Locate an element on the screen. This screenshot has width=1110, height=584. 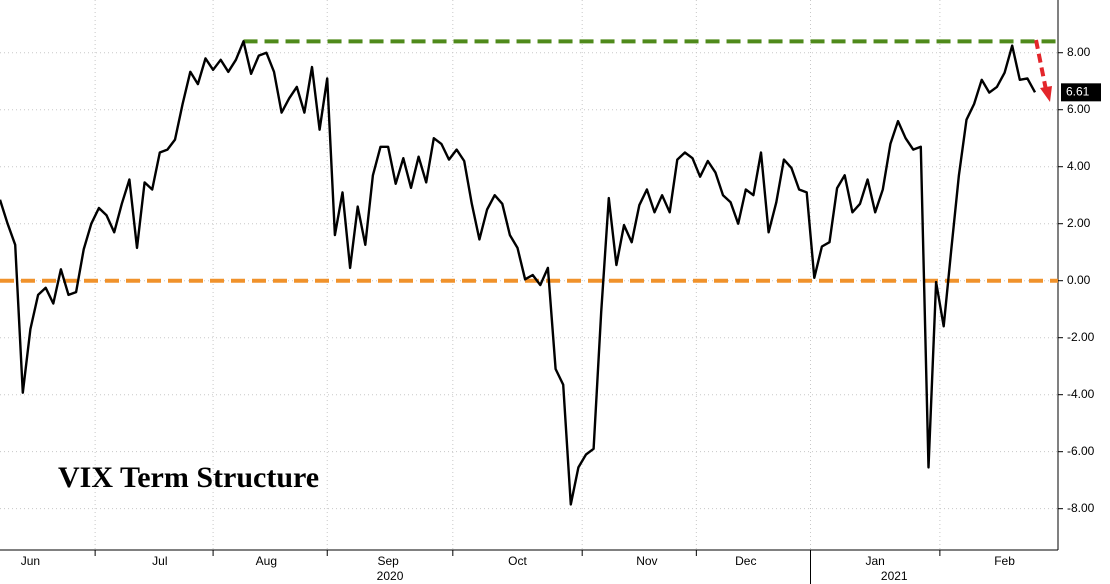
chart-title: VIX Term Structure is located at coordinates (188, 477).